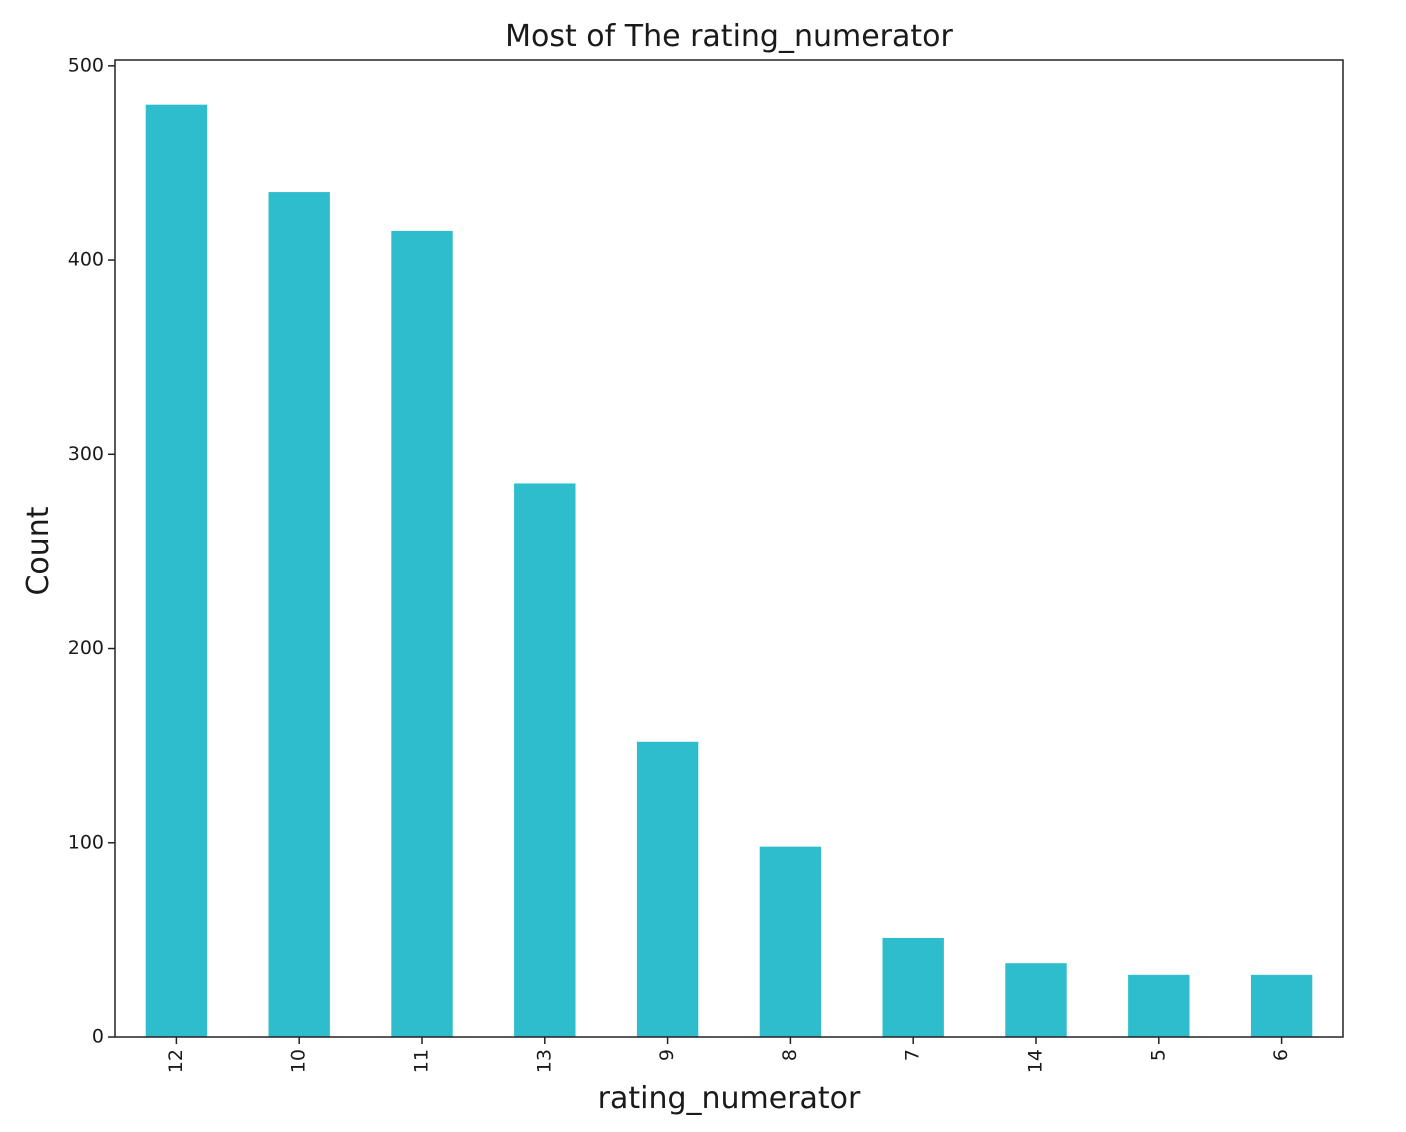  What do you see at coordinates (299, 1061) in the screenshot?
I see `x-tick-label: 10` at bounding box center [299, 1061].